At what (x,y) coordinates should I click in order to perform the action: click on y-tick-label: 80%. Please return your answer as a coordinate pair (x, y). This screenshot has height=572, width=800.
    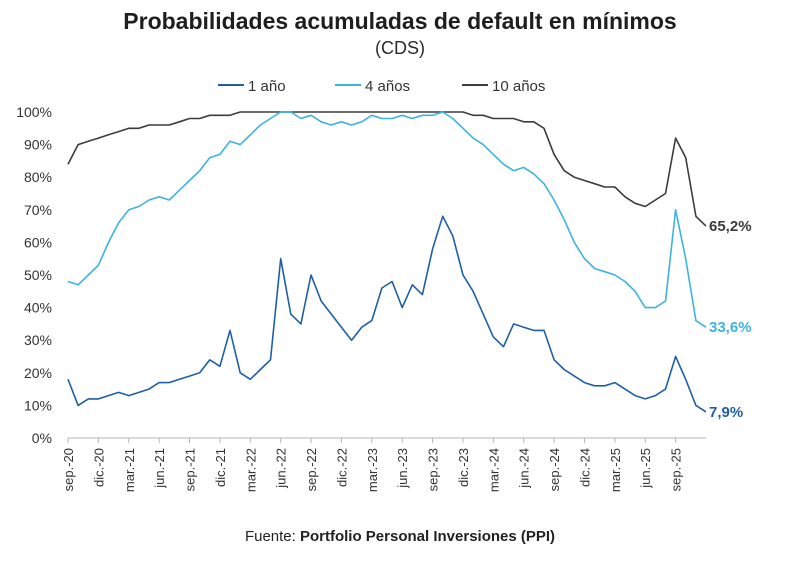
    Looking at the image, I should click on (38, 177).